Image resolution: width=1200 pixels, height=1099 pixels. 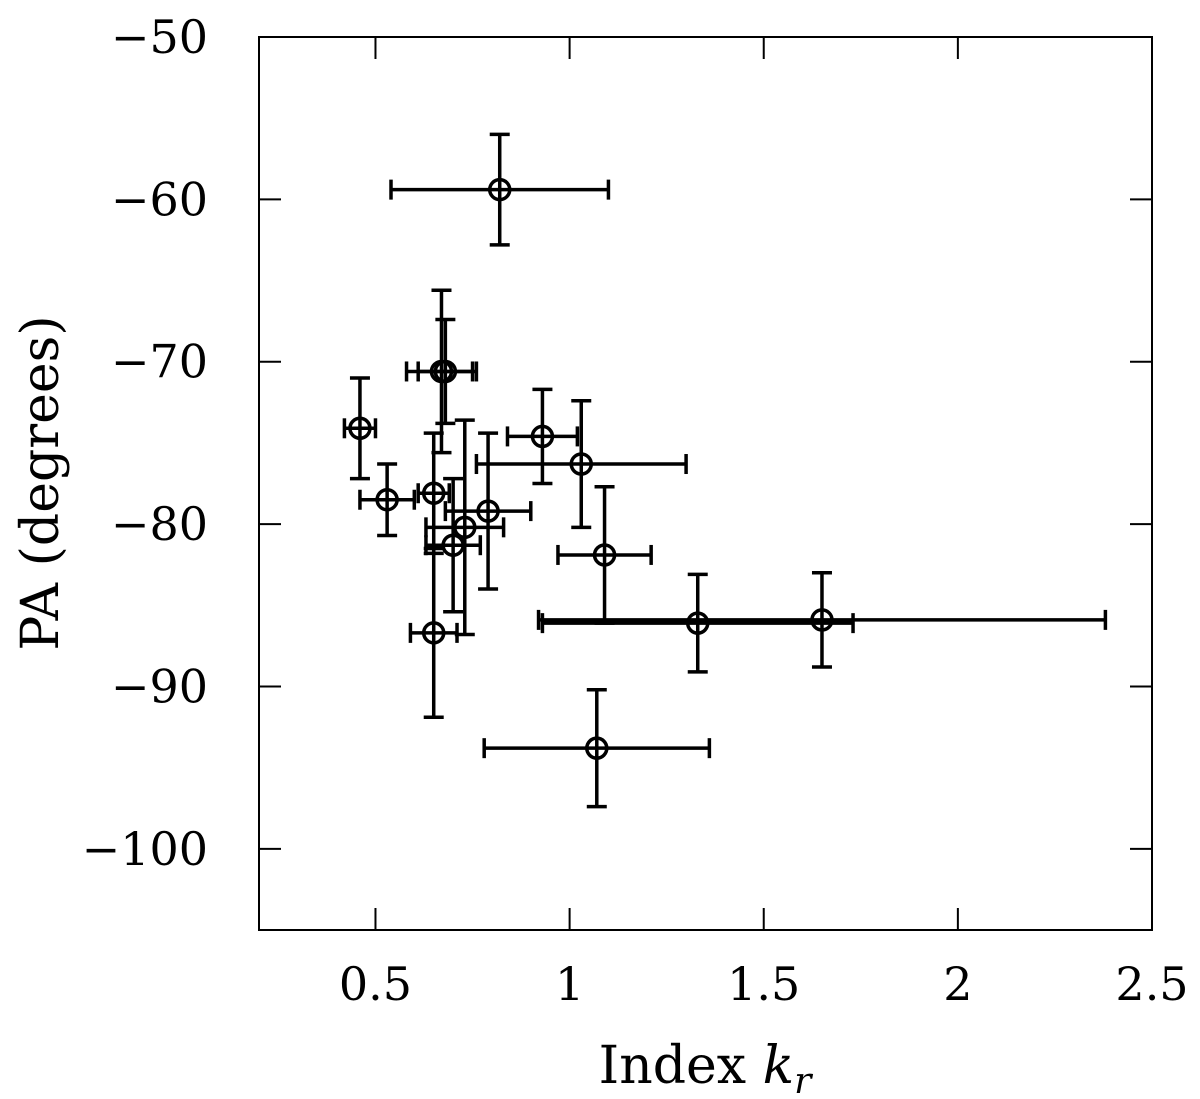 I want to click on x-tick-label: 1, so click(x=569, y=984).